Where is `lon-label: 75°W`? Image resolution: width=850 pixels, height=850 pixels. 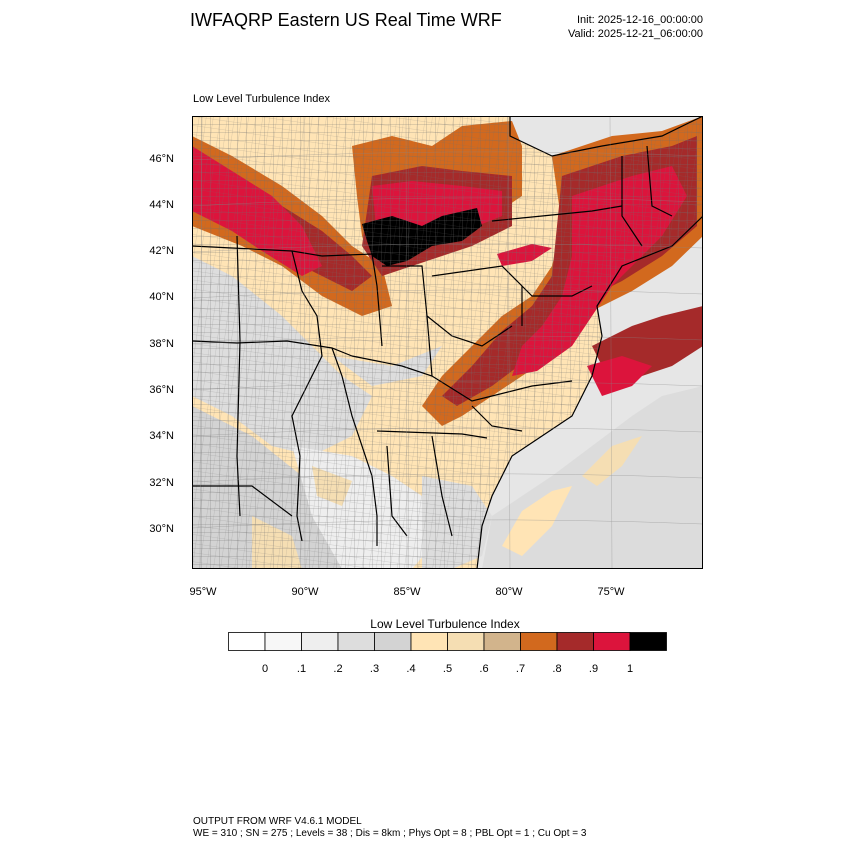 lon-label: 75°W is located at coordinates (611, 592).